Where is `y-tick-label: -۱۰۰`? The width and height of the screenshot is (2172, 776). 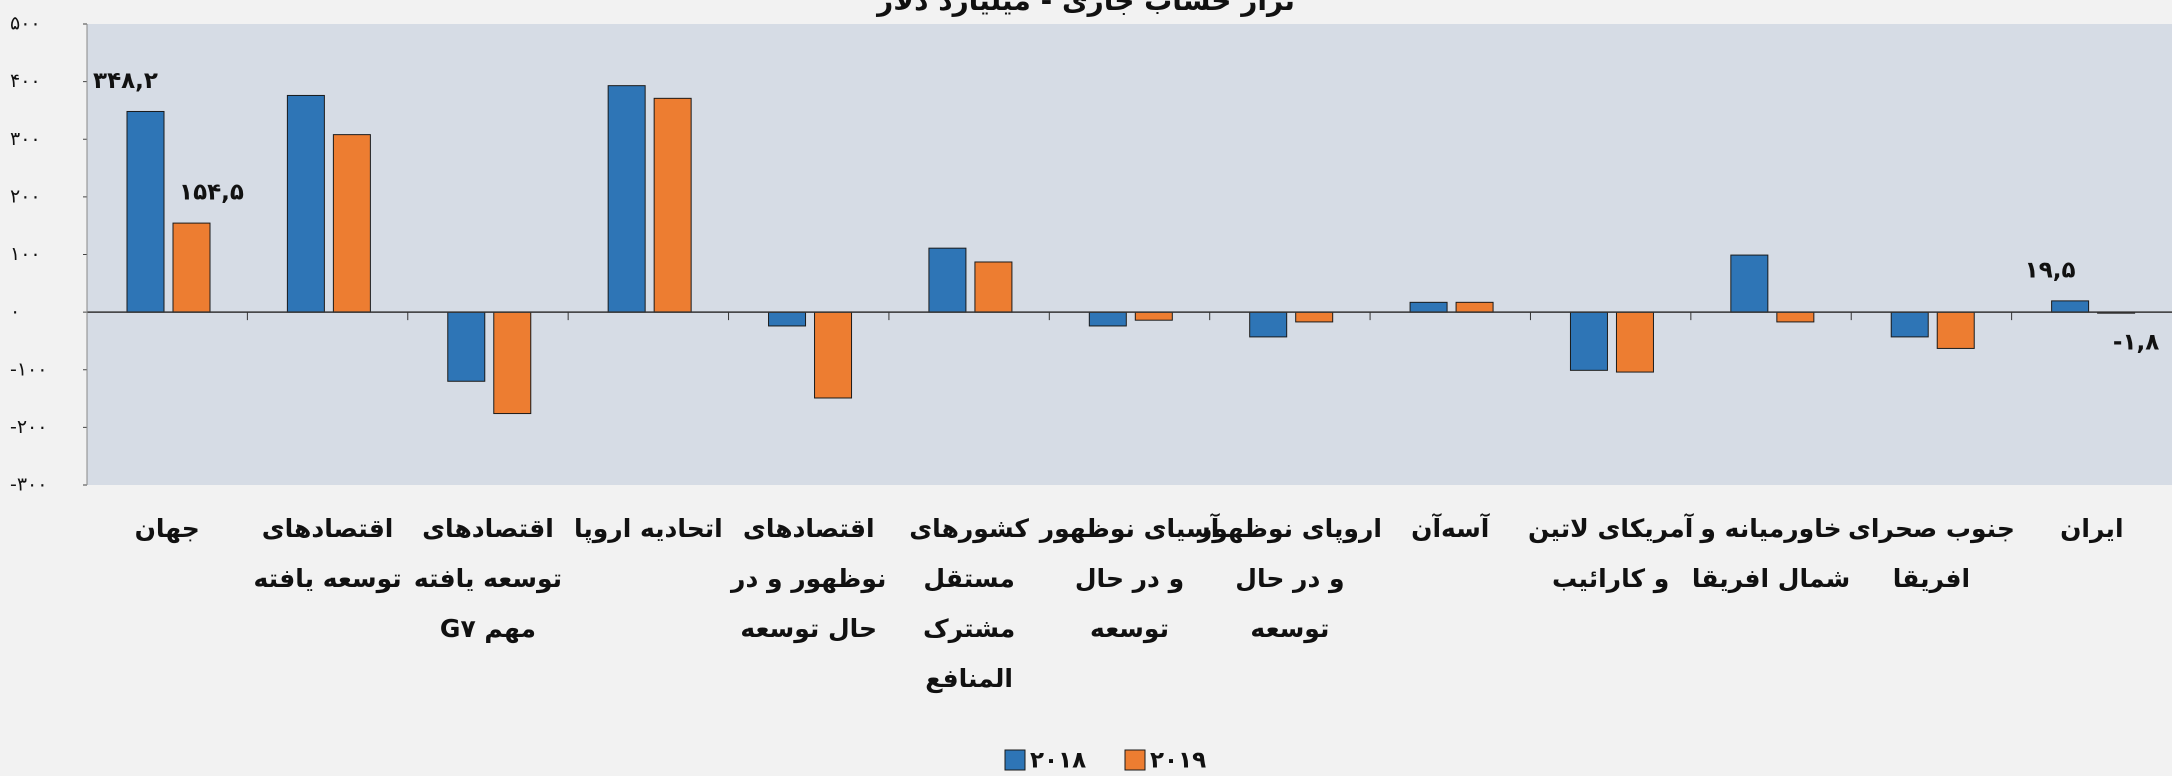
y-tick-label: -۱۰۰ is located at coordinates (28, 369).